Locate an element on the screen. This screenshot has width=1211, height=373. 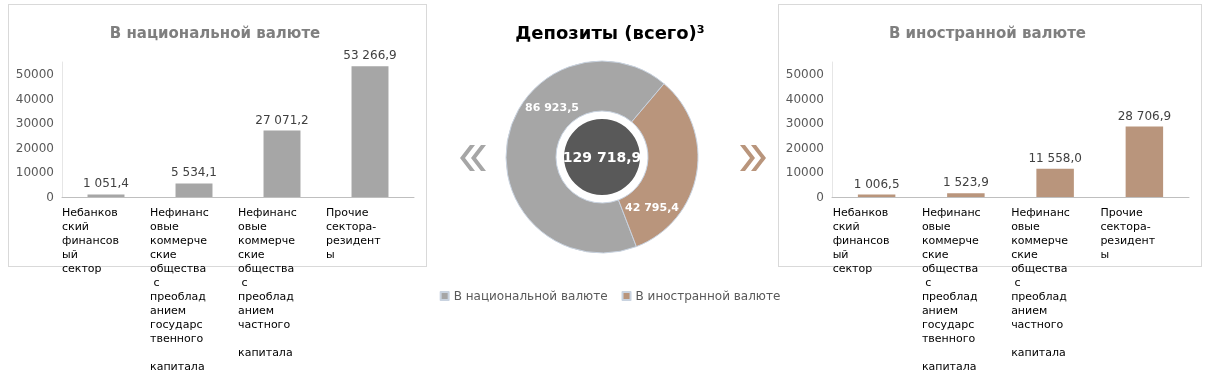
data-label: 28 706,9 is located at coordinates (1144, 115).